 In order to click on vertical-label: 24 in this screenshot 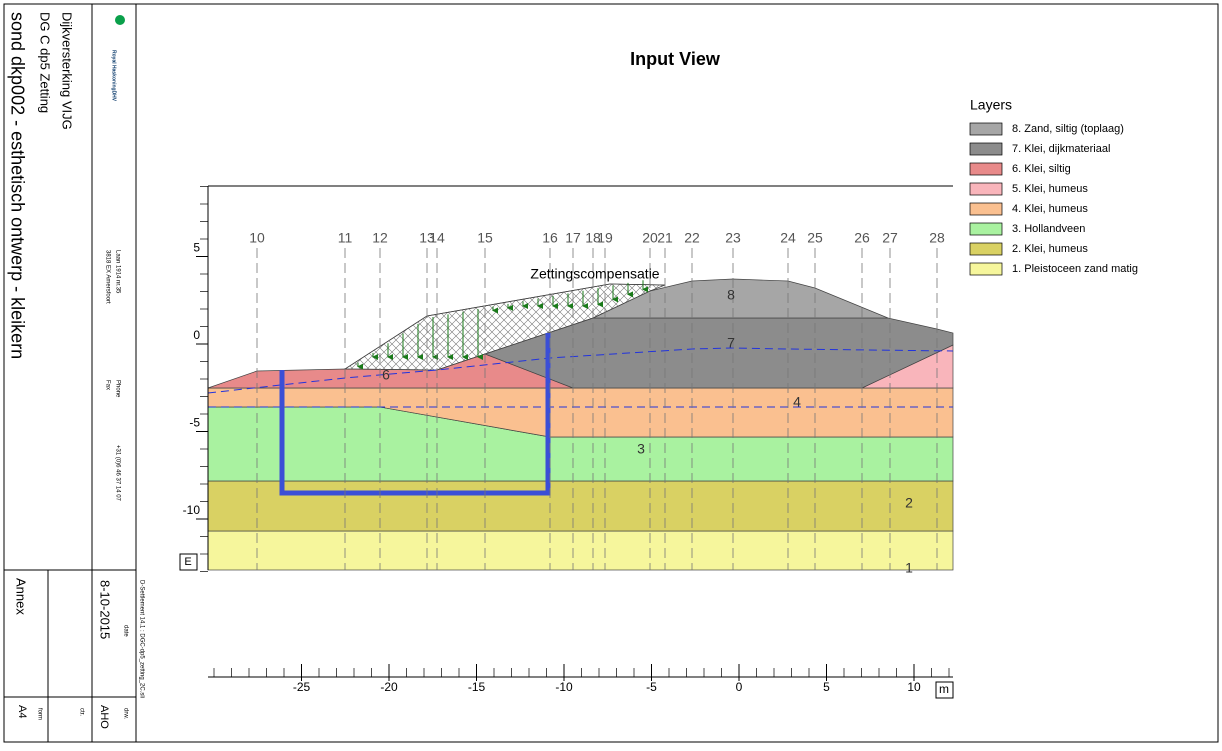, I will do `click(788, 238)`.